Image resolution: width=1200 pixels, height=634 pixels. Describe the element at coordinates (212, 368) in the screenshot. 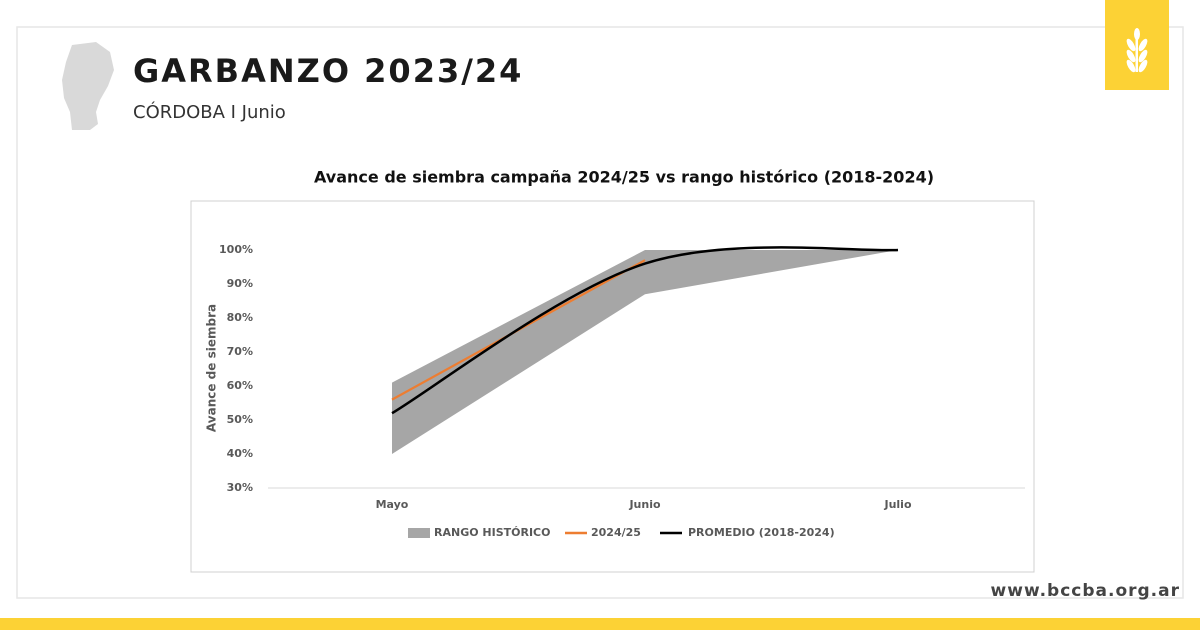

I see `y-axis-label: Avance de siembra` at that location.